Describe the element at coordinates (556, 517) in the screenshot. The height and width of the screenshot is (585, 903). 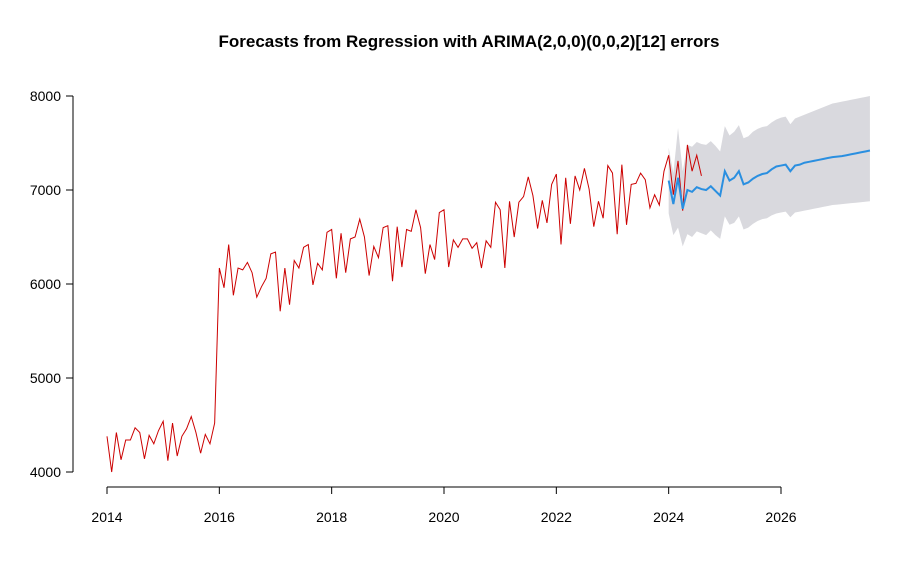
I see `x-tick-label: 2022` at that location.